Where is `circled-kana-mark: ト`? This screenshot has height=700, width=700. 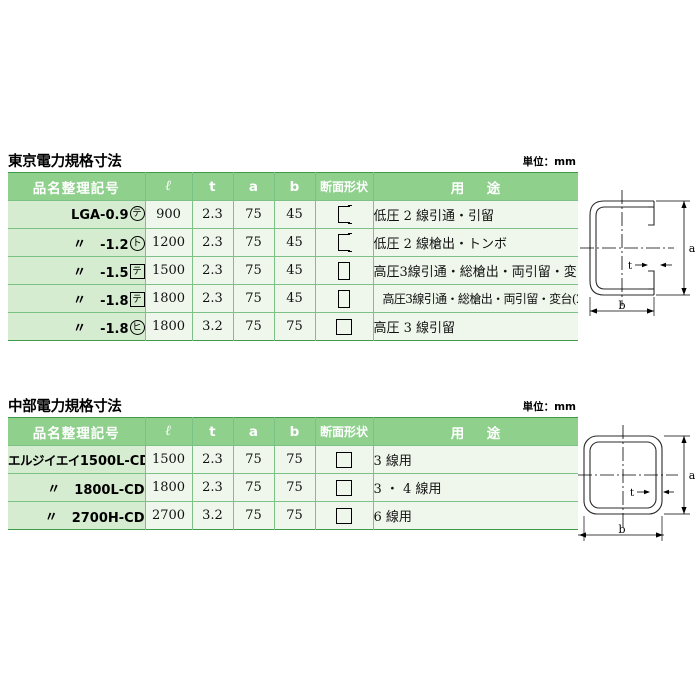
circled-kana-mark: ト is located at coordinates (136, 243).